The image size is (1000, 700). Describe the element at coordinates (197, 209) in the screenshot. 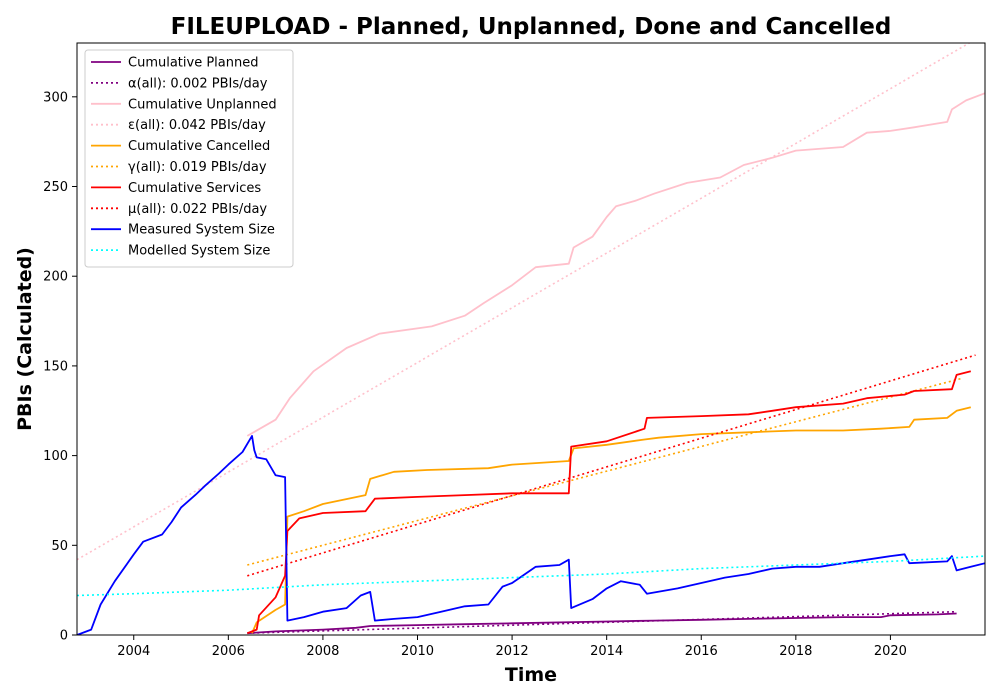

I see `legend-label: μ(all): 0.022 PBIs/day` at that location.